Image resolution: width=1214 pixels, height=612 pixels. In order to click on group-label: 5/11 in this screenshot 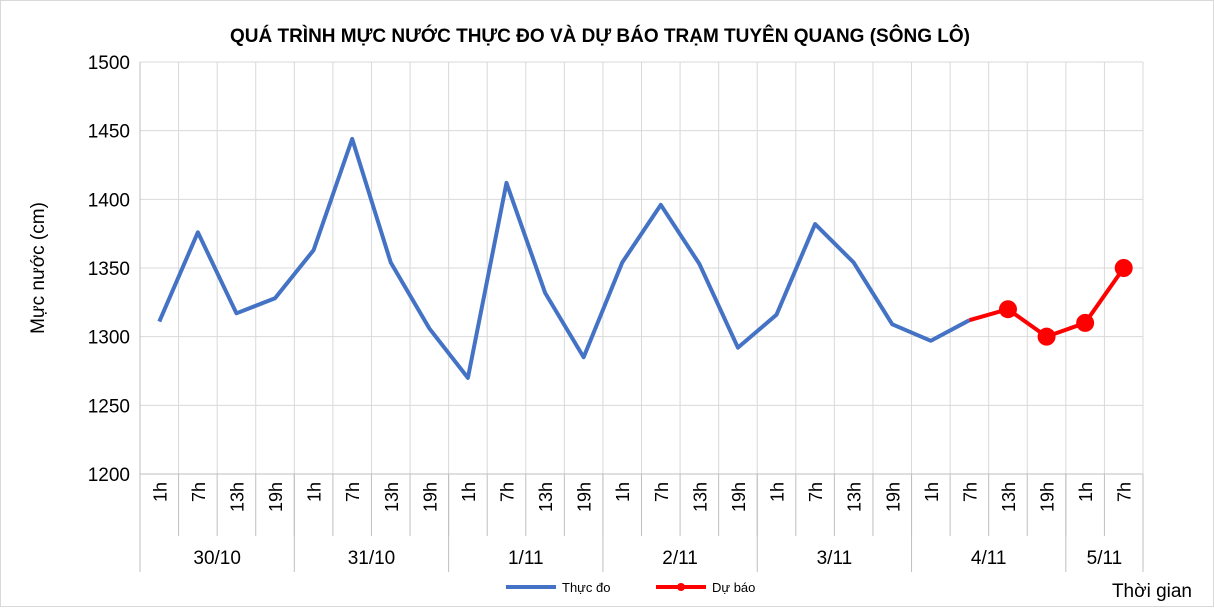, I will do `click(1105, 558)`.